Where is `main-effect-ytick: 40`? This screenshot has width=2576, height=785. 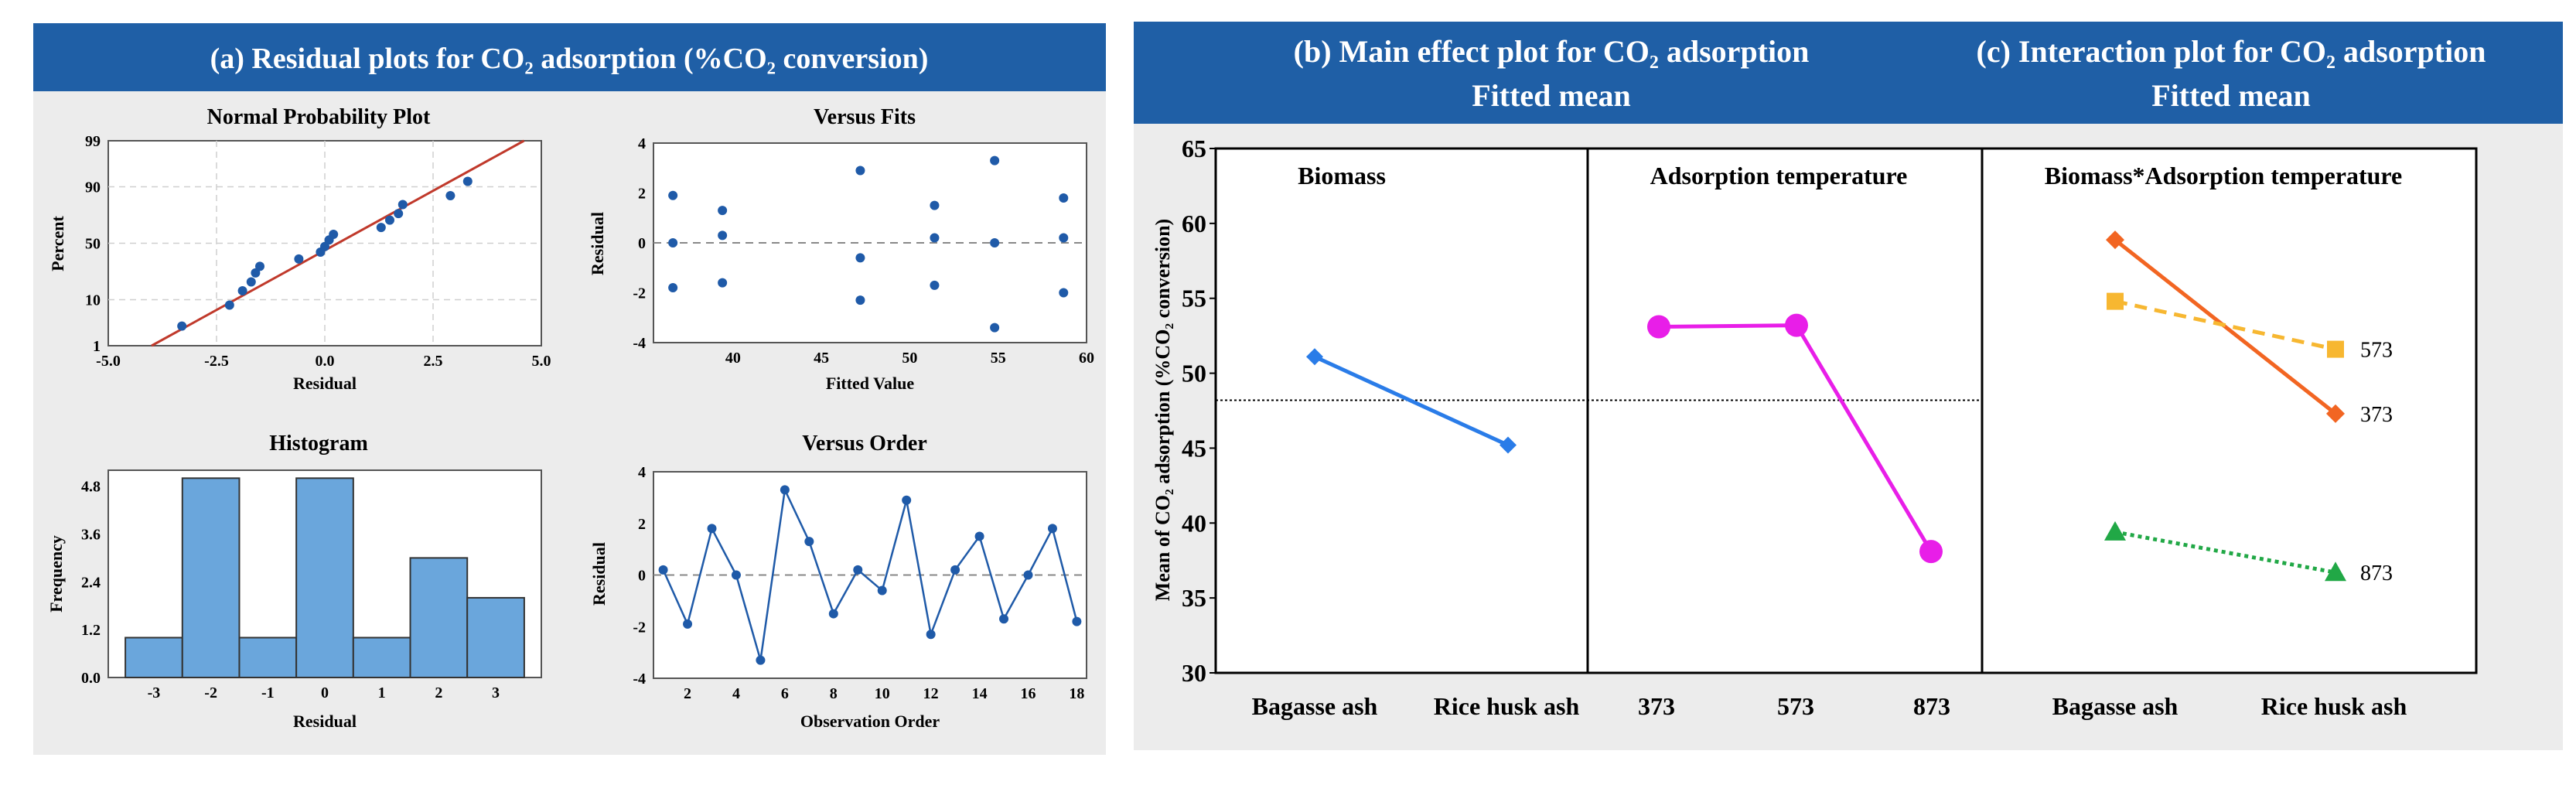
main-effect-ytick: 40 is located at coordinates (1194, 523).